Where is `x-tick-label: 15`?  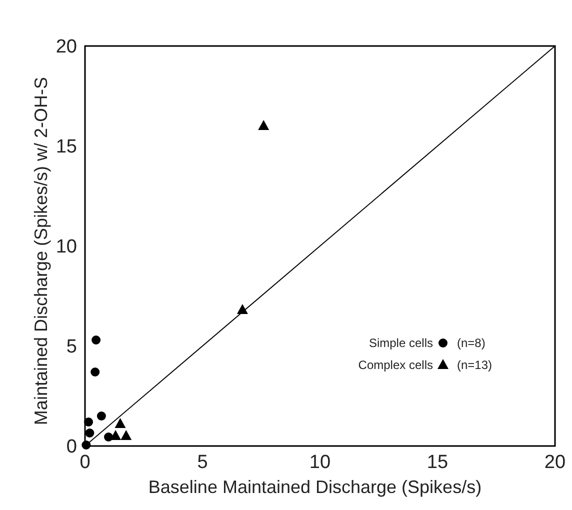
x-tick-label: 15 is located at coordinates (437, 462).